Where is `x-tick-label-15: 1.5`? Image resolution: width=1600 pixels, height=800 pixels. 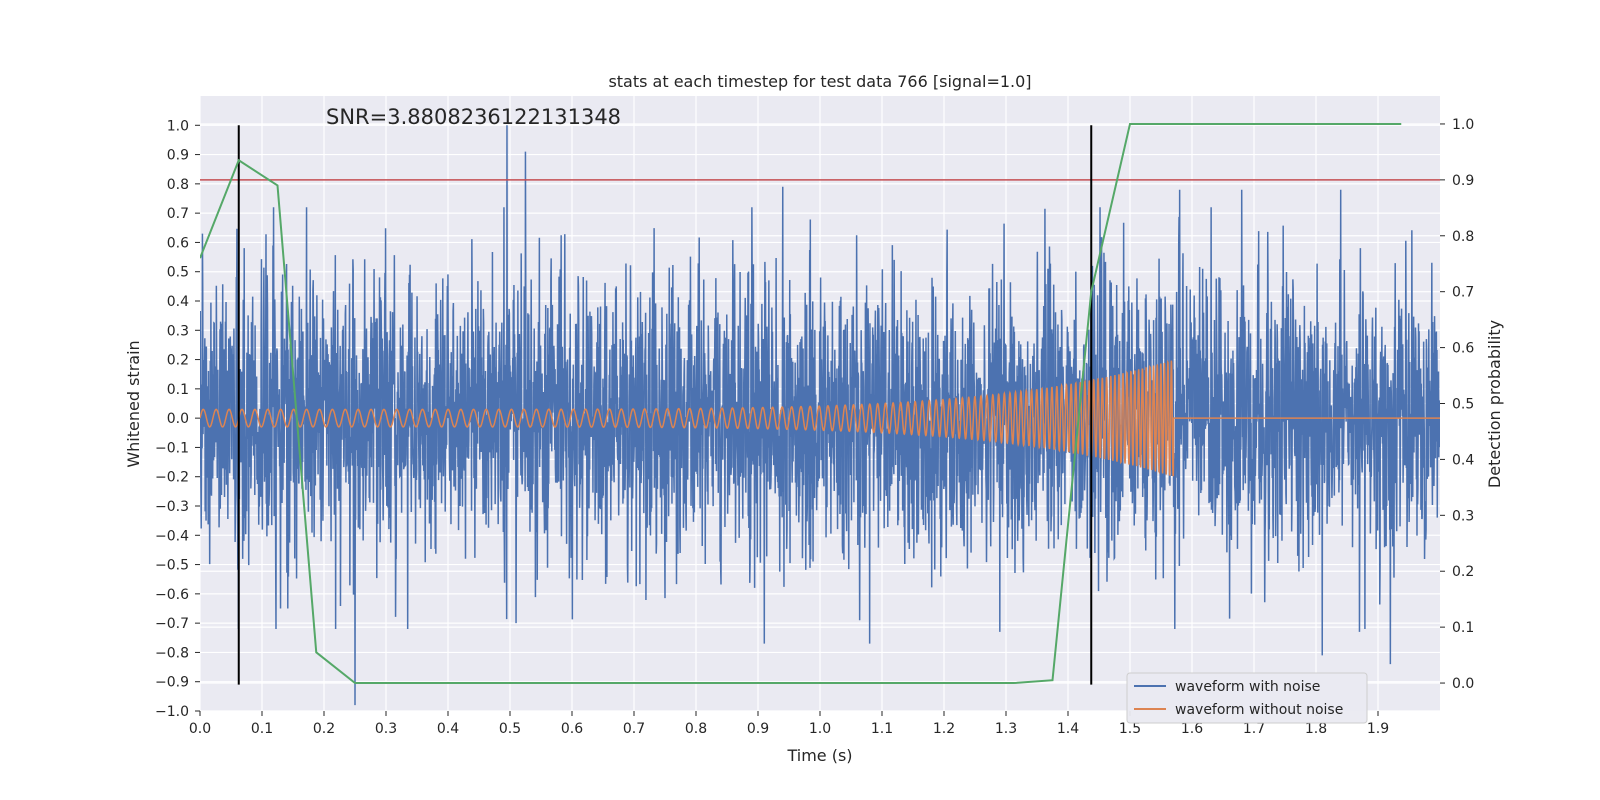
x-tick-label-15: 1.5 is located at coordinates (1130, 729).